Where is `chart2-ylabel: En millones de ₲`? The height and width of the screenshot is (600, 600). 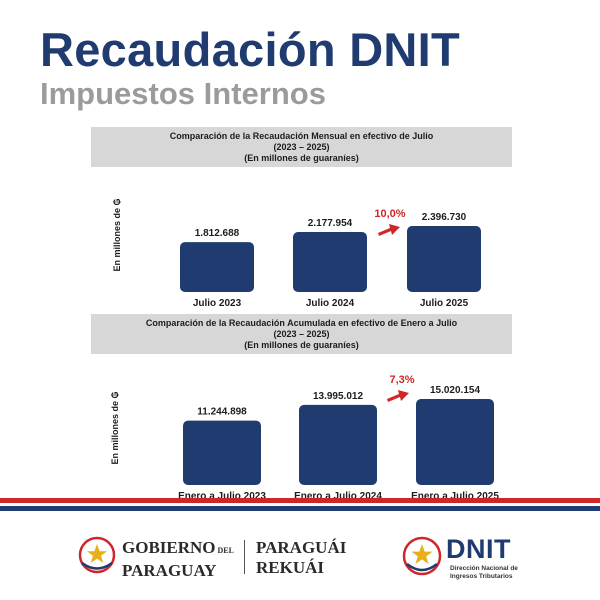
chart2-ylabel: En millones de ₲ is located at coordinates (115, 427).